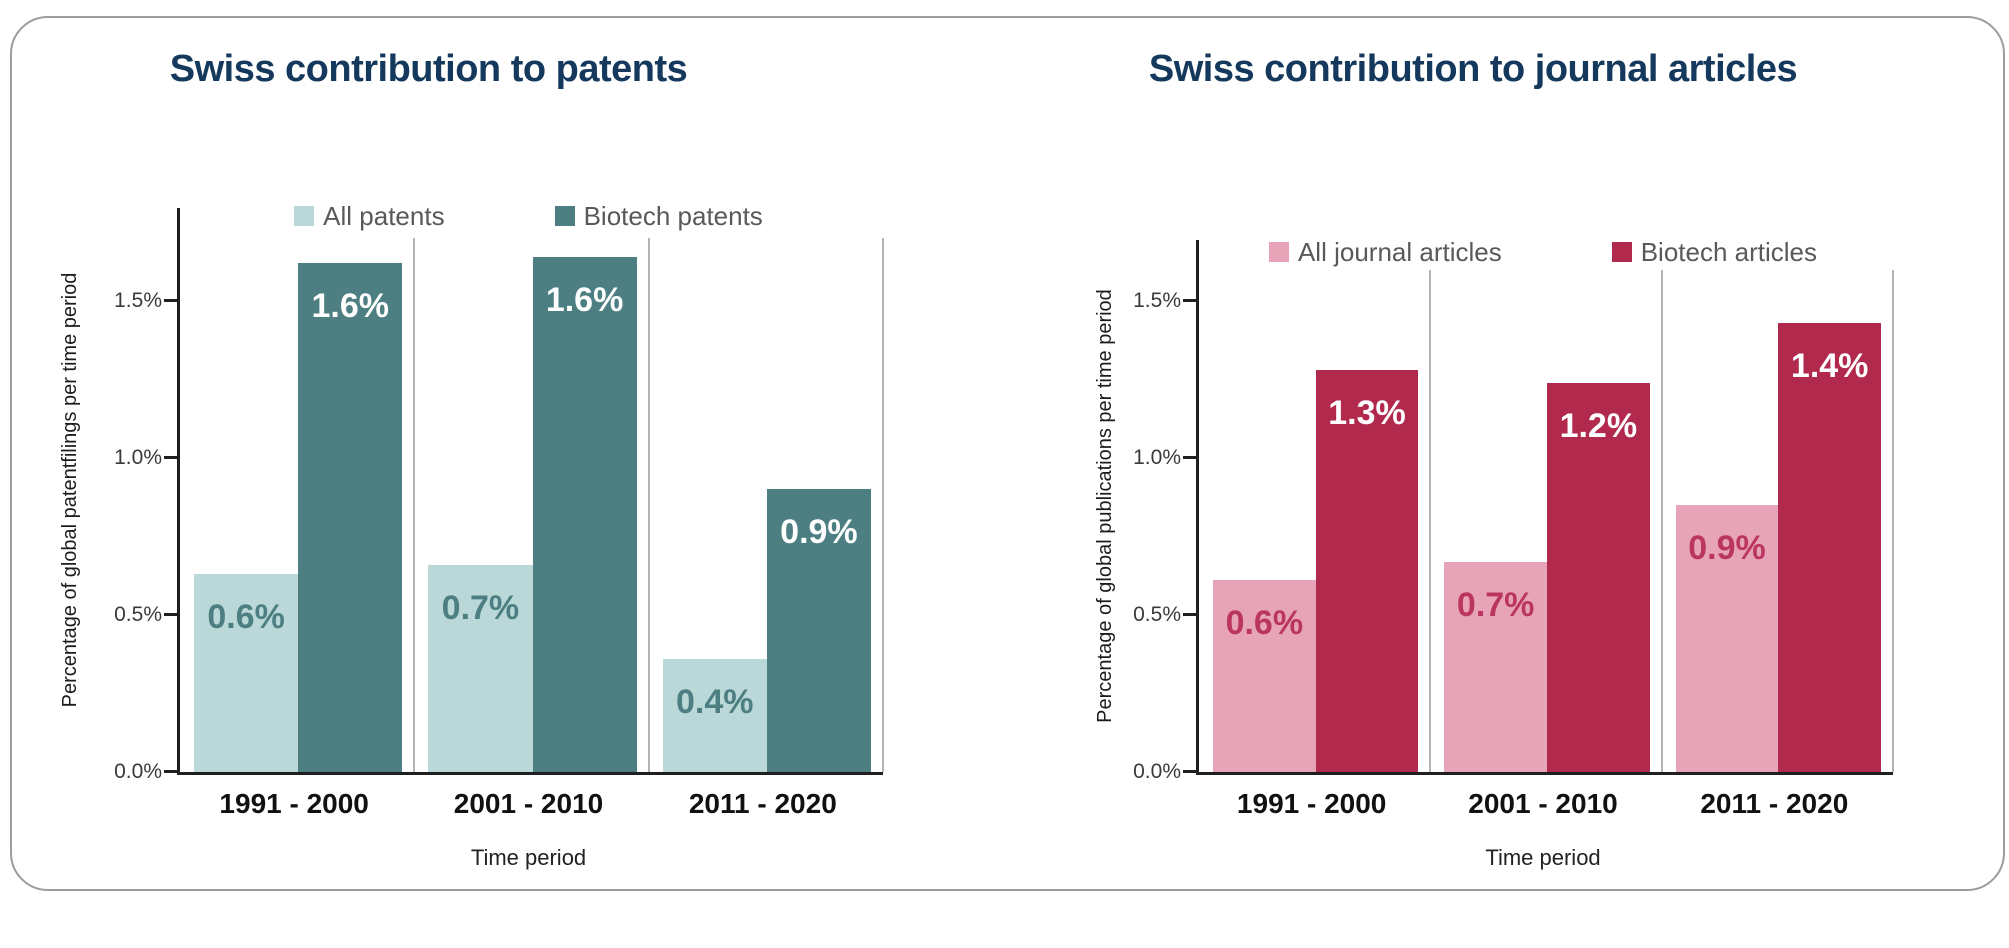  What do you see at coordinates (1278, 252) in the screenshot?
I see `legend-swatch-all-journal-articles-icon` at bounding box center [1278, 252].